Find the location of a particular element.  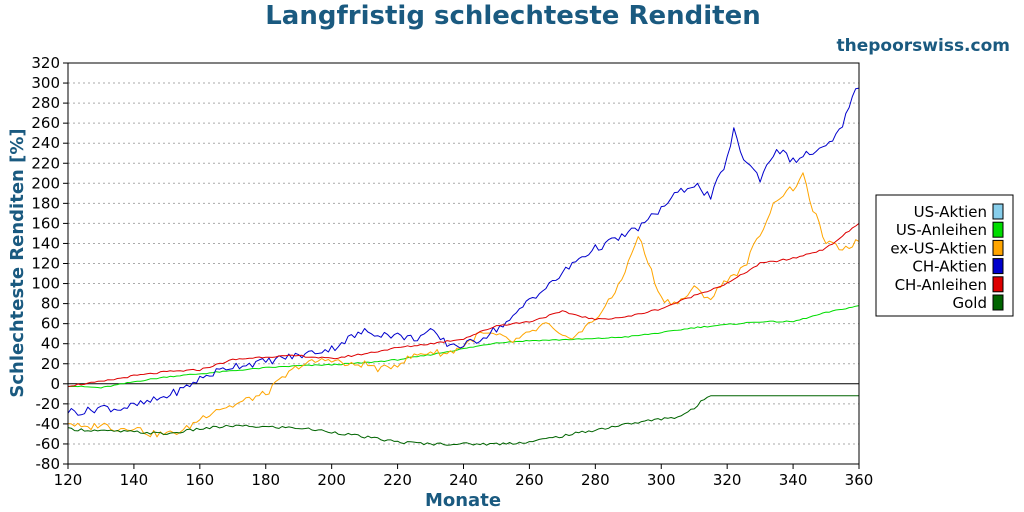

y-tick-label: 320 is located at coordinates (45, 63).